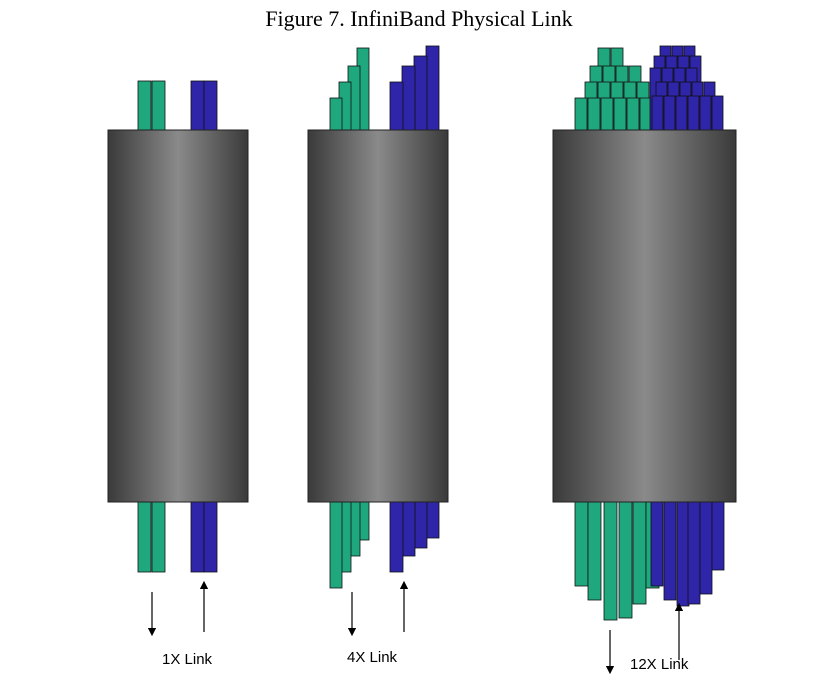 The height and width of the screenshot is (688, 838). What do you see at coordinates (177, 537) in the screenshot?
I see `fibers-bottom-1x` at bounding box center [177, 537].